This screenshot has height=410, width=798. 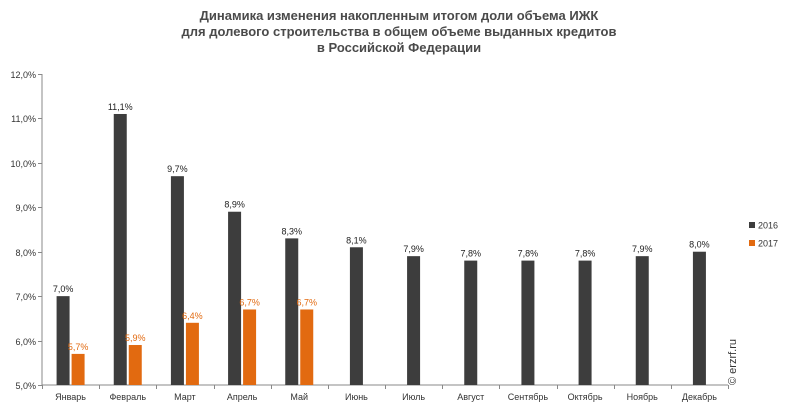 I want to click on y-tick-label: 12,0%, so click(x=23, y=75).